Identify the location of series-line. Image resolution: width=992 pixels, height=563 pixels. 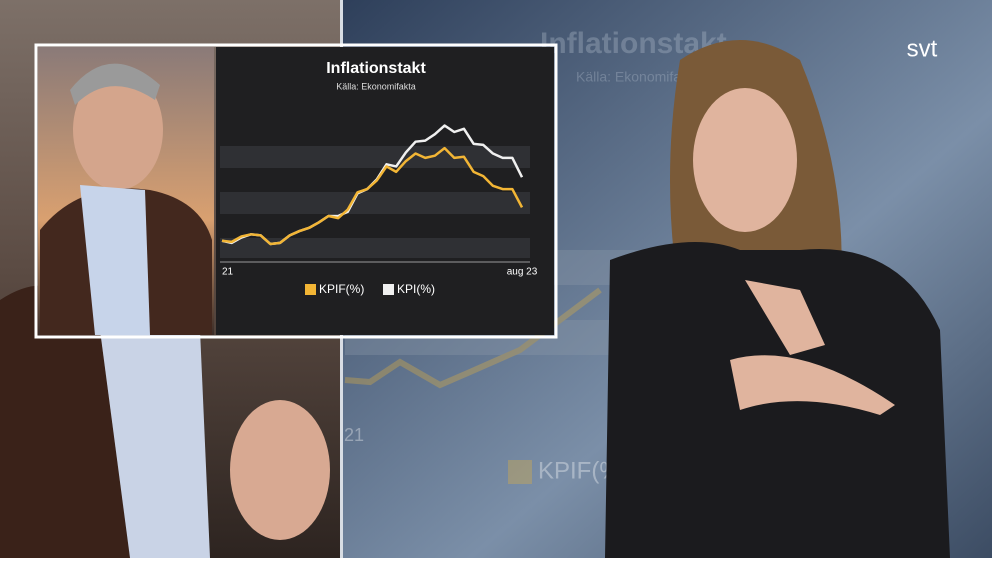
(372, 196).